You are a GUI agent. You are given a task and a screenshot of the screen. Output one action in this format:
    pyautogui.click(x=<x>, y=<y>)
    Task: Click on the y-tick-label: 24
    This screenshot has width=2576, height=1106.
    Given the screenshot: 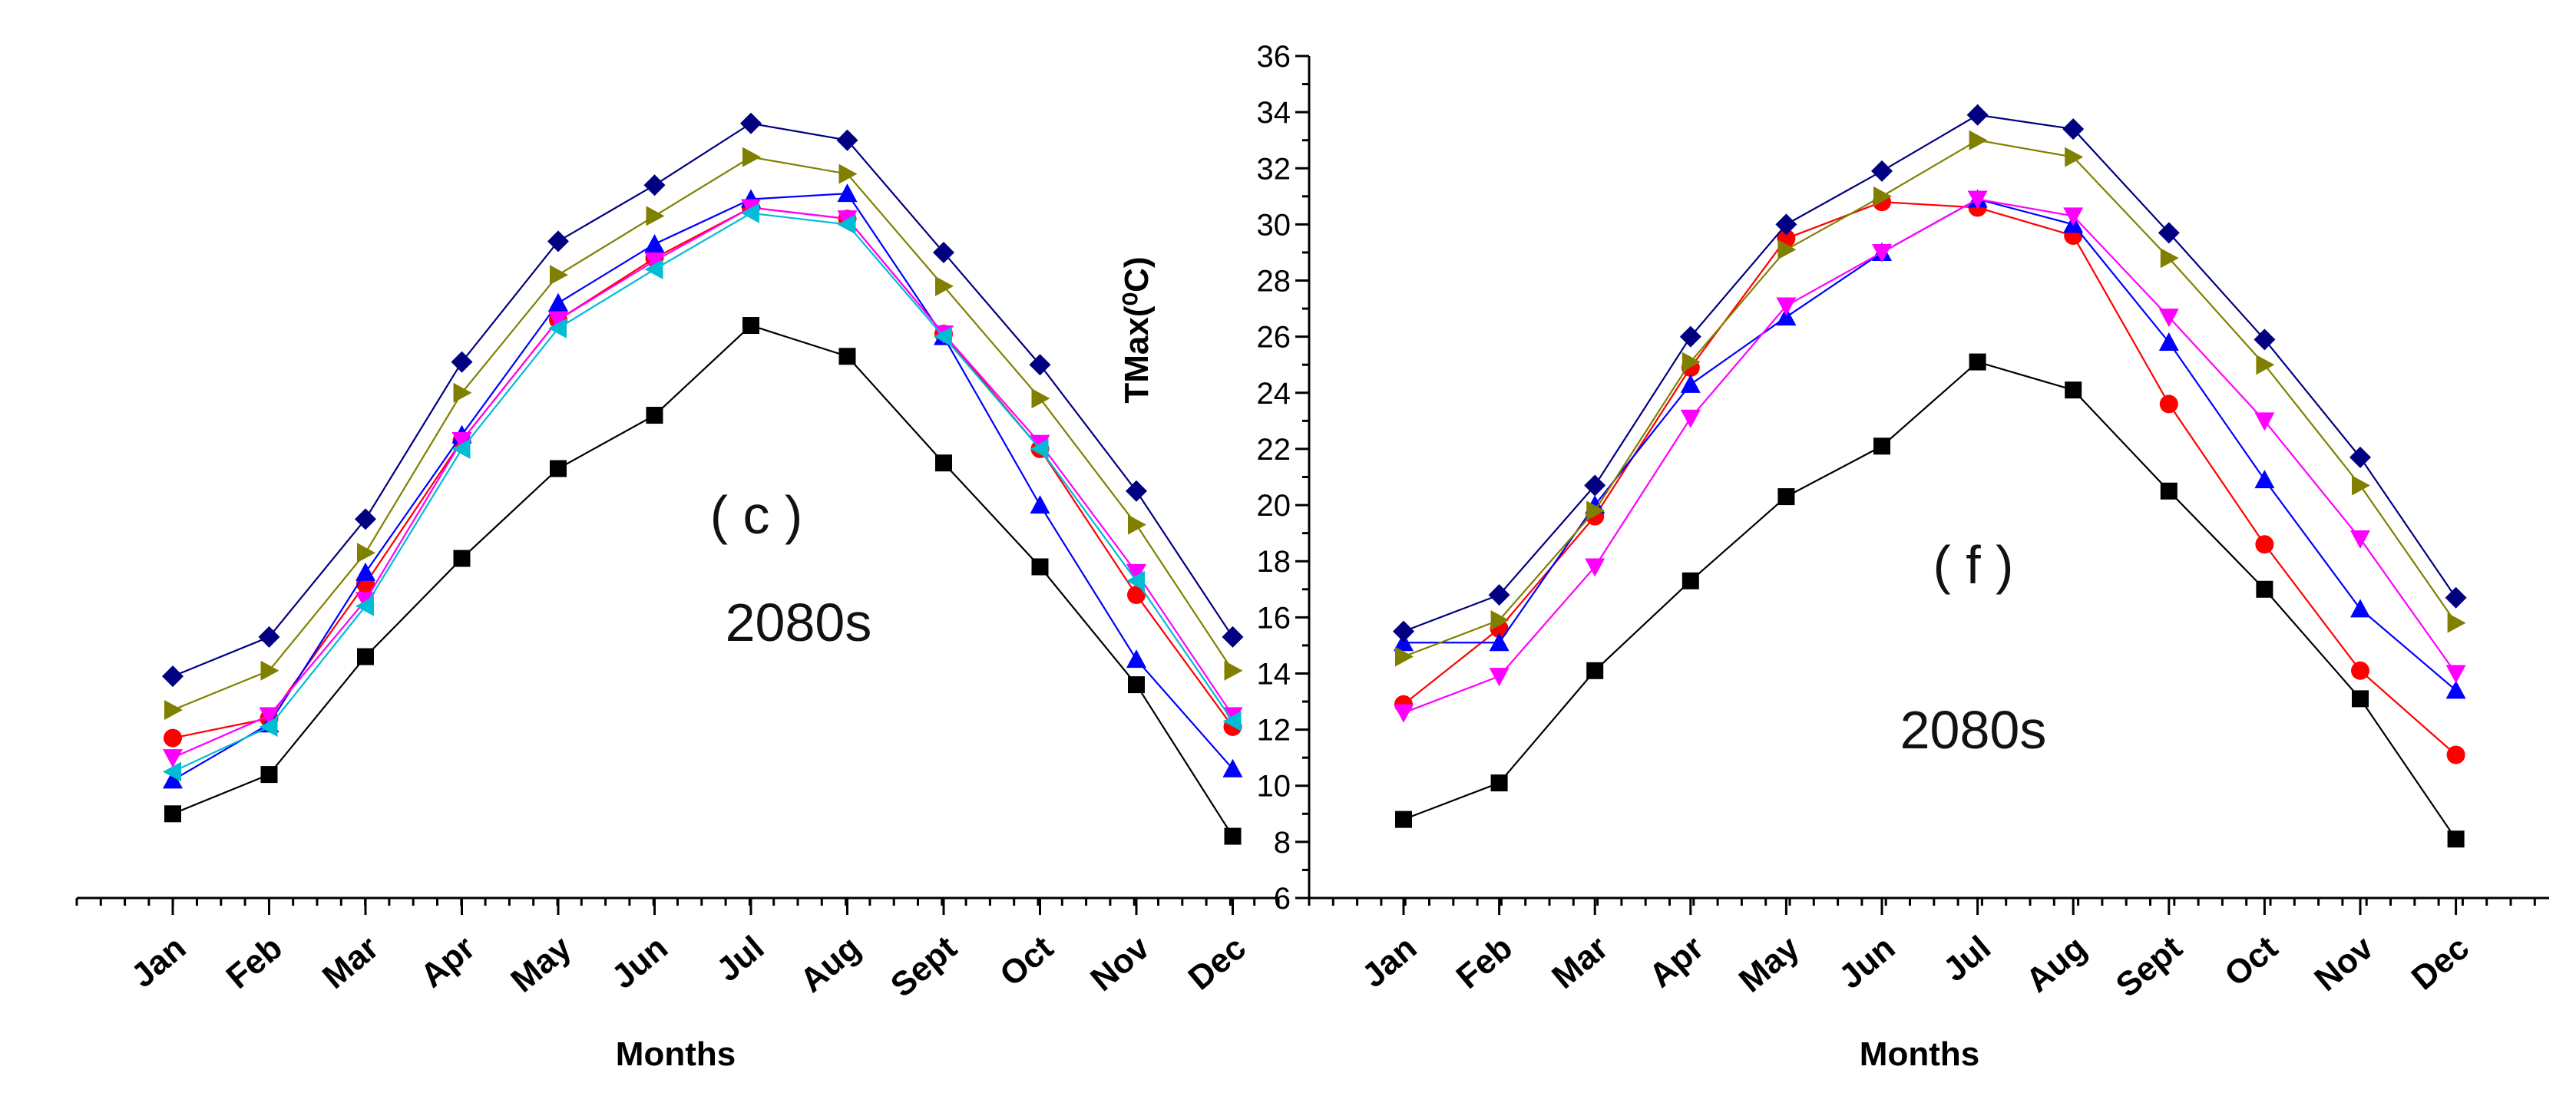 What is the action you would take?
    pyautogui.click(x=1274, y=394)
    